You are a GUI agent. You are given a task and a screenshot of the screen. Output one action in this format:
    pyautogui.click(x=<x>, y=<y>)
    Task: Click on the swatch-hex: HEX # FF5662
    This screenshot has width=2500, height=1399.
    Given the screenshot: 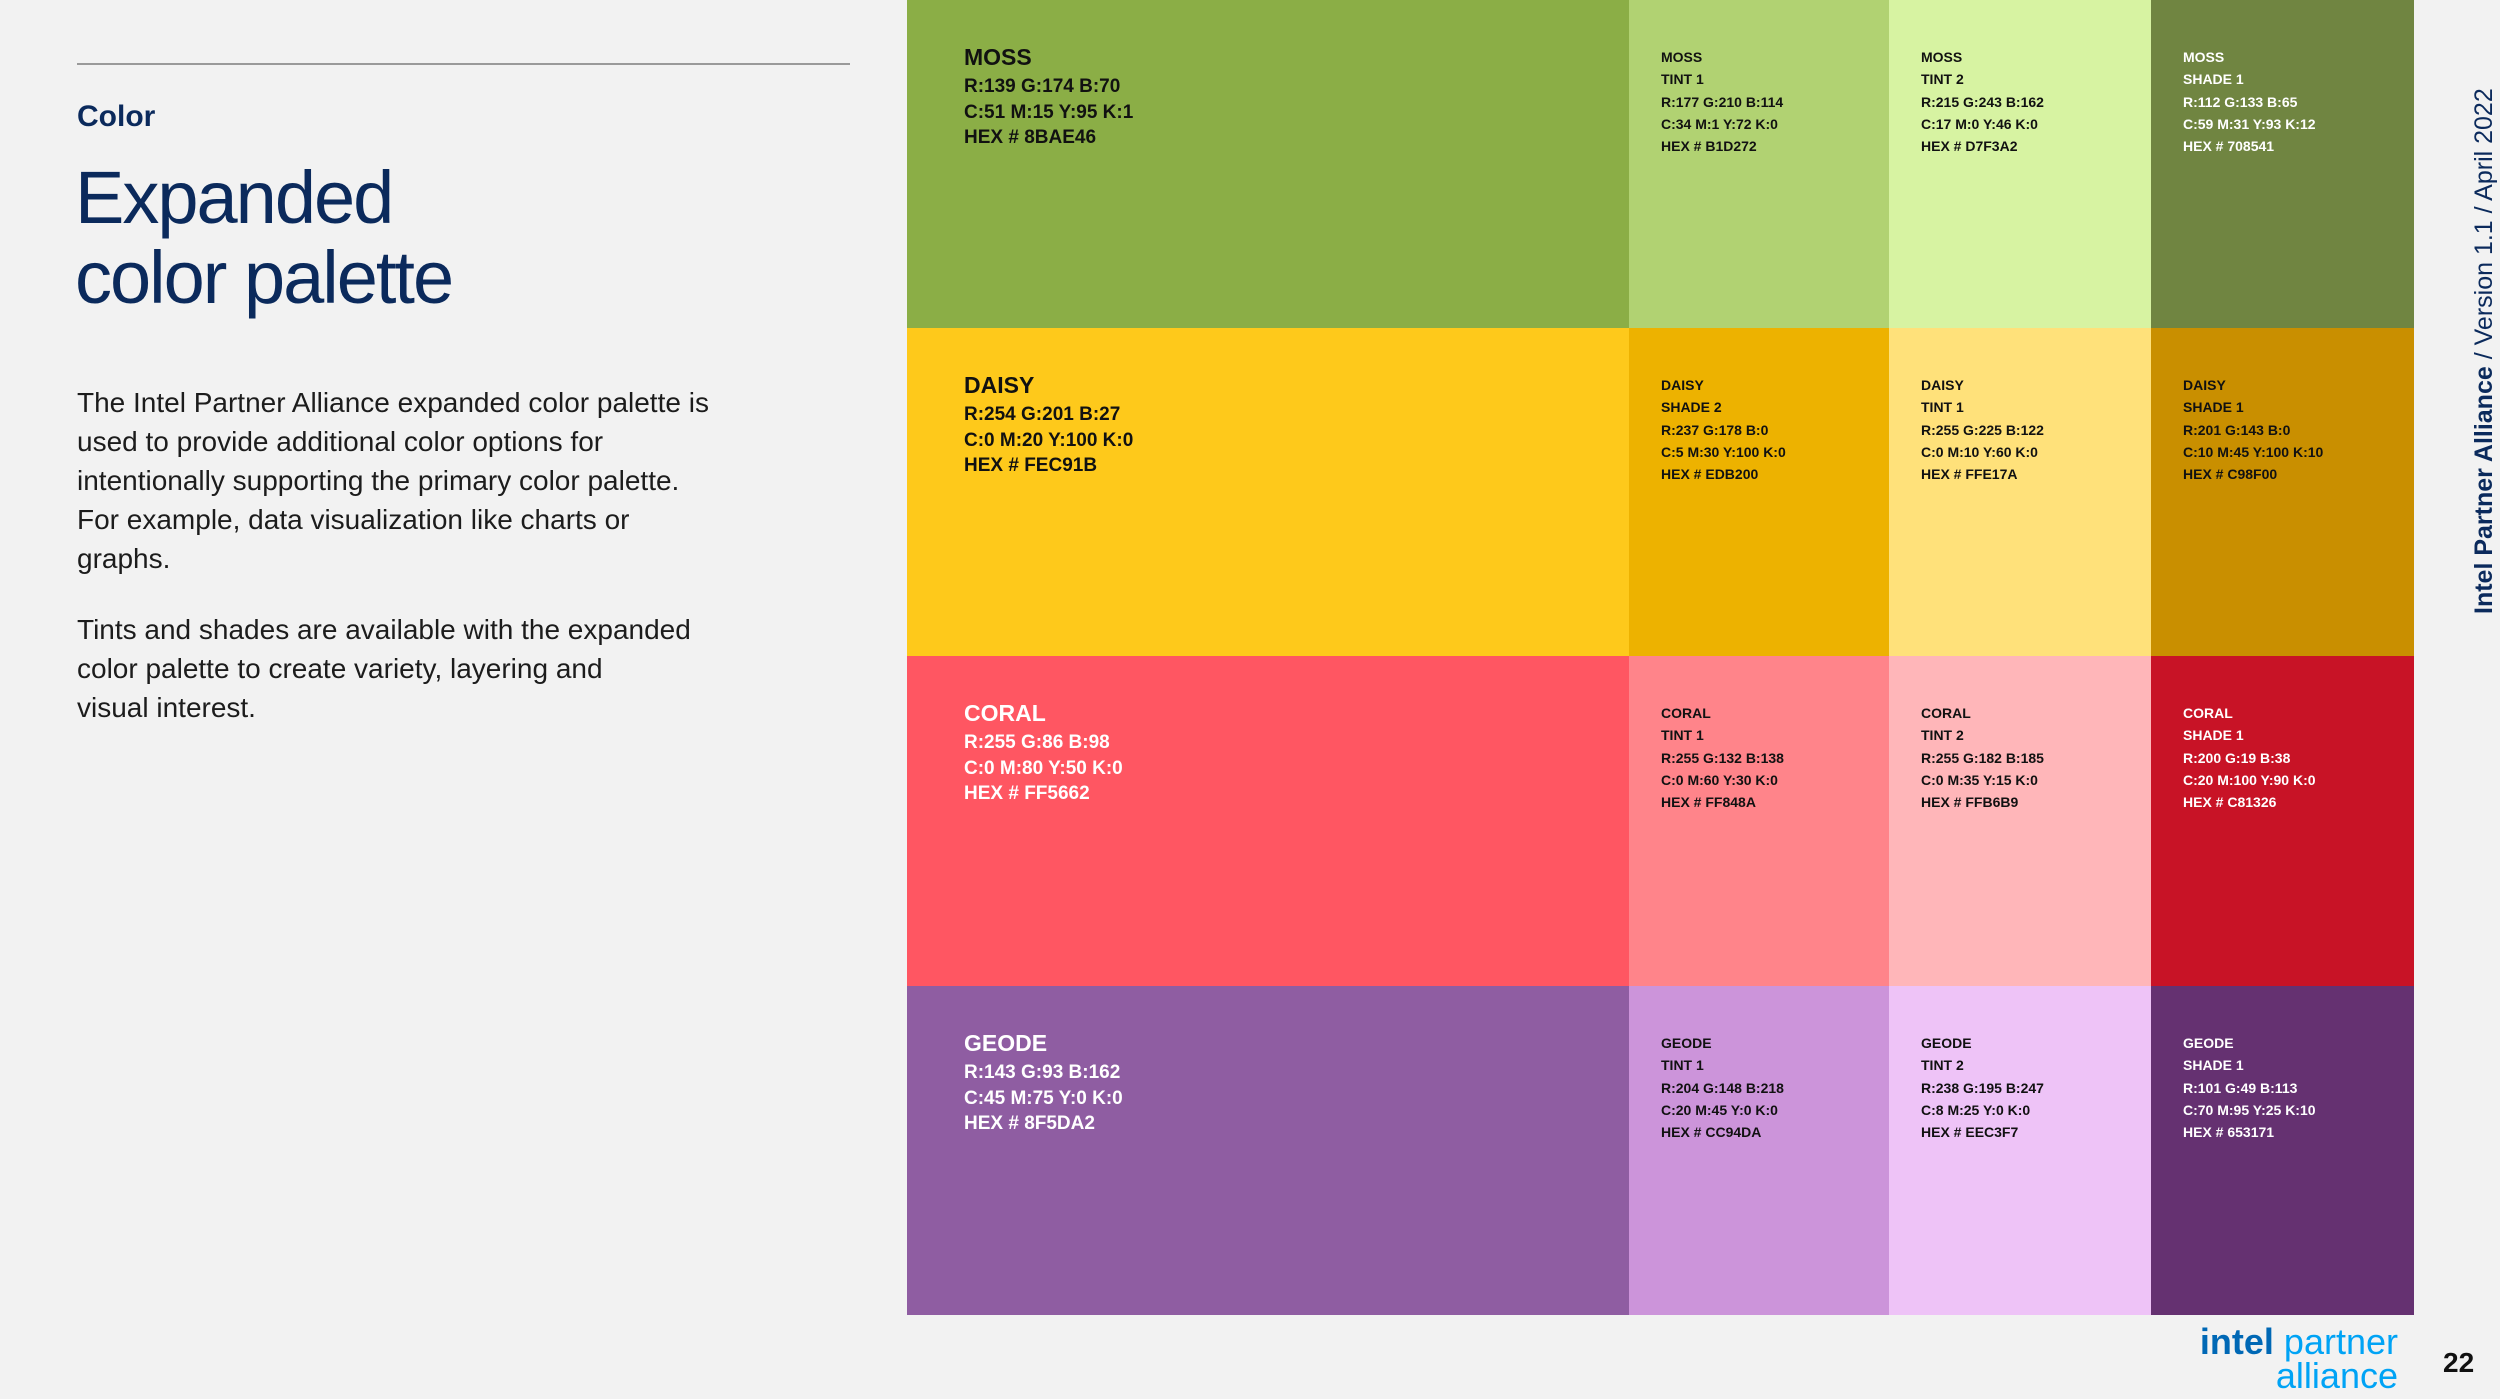 What is the action you would take?
    pyautogui.click(x=1027, y=793)
    